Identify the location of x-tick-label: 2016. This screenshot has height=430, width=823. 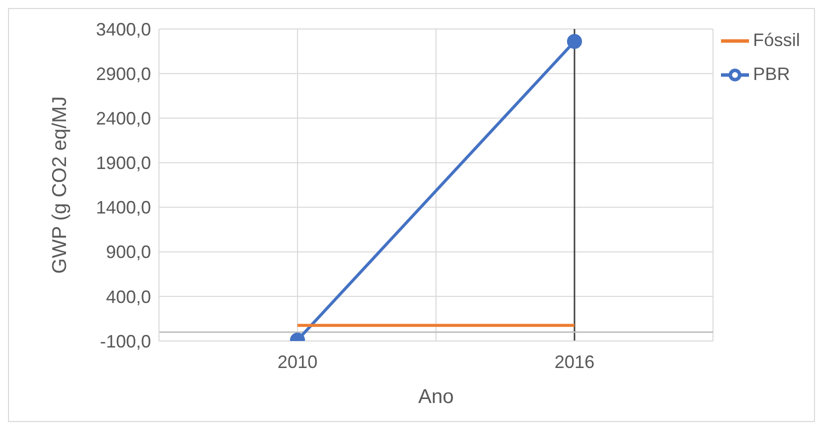
(574, 362).